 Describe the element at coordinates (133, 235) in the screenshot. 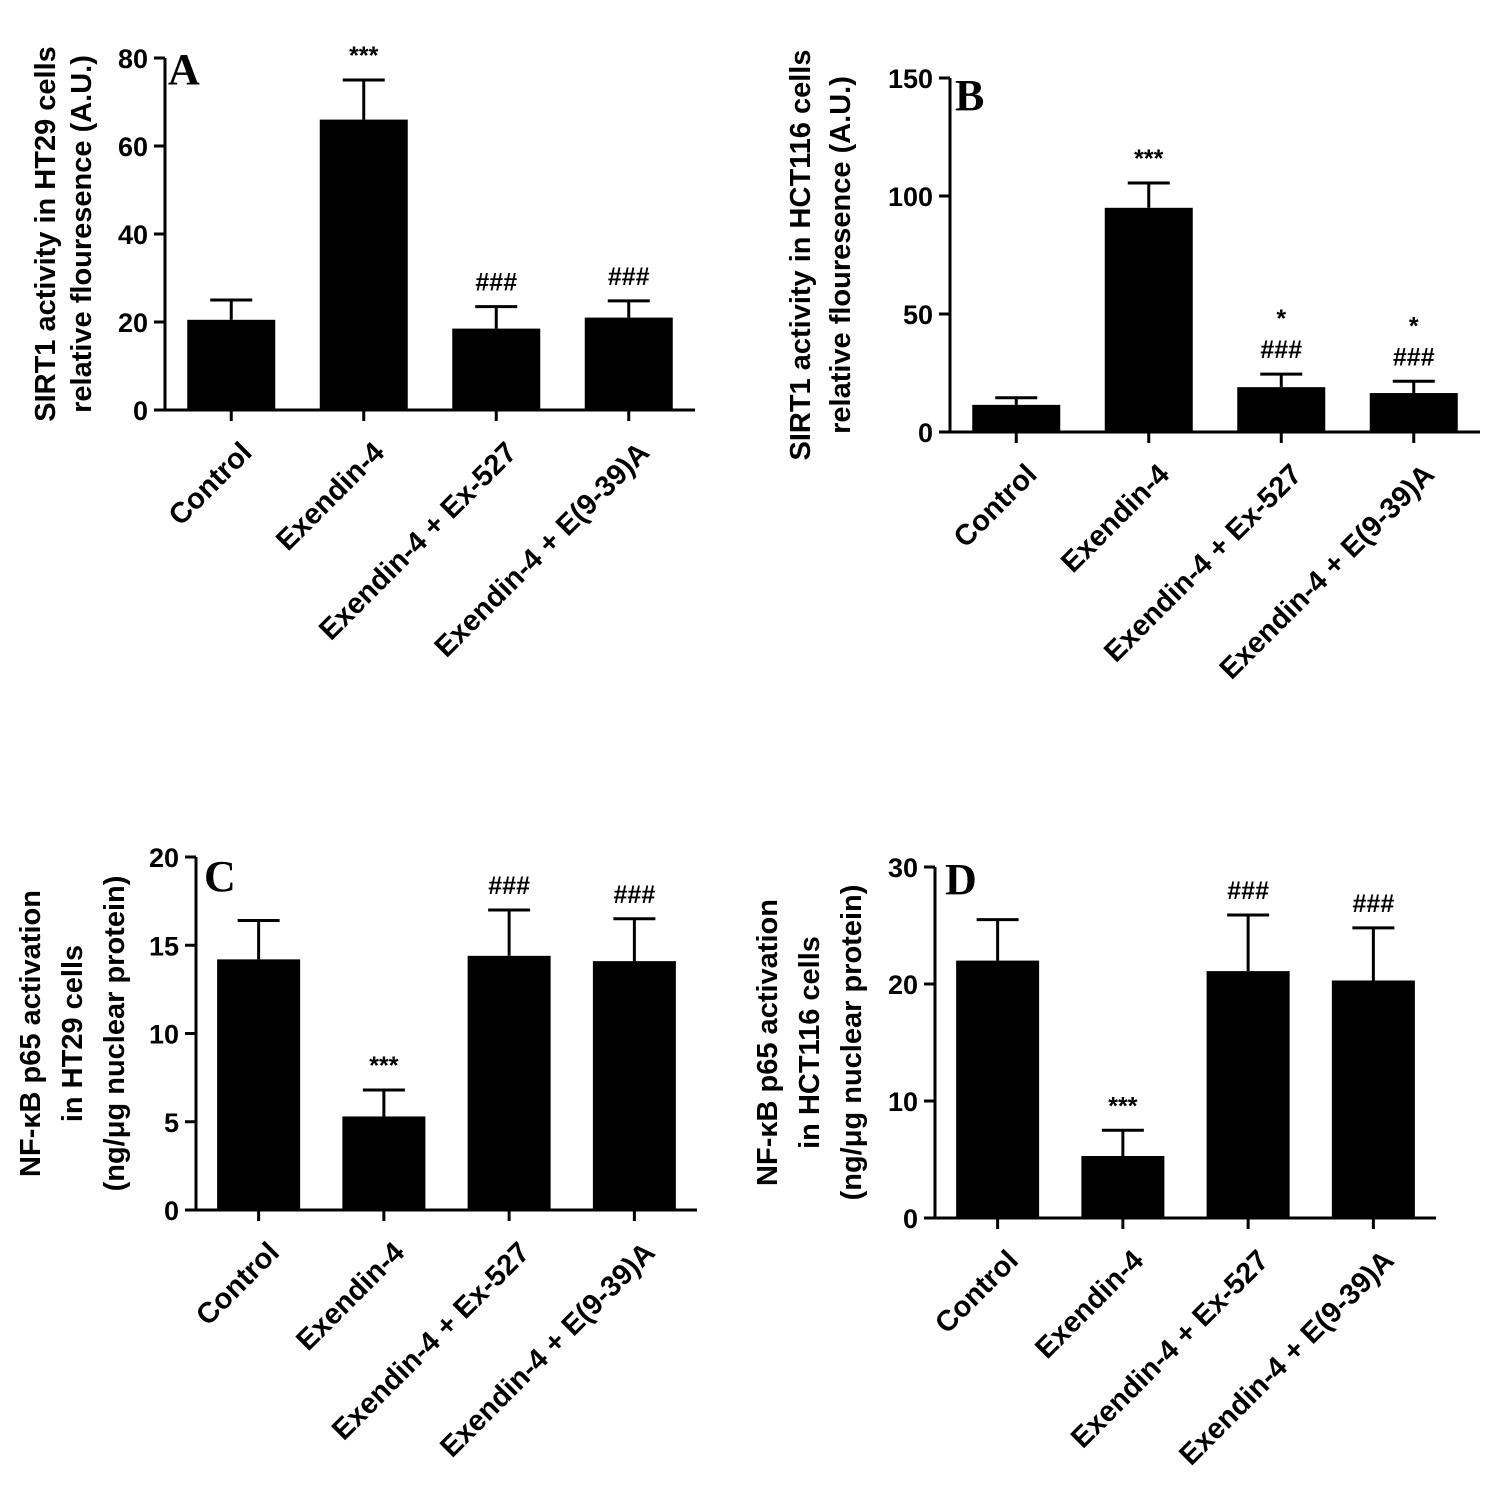

I see `y-tick-label: 40` at that location.